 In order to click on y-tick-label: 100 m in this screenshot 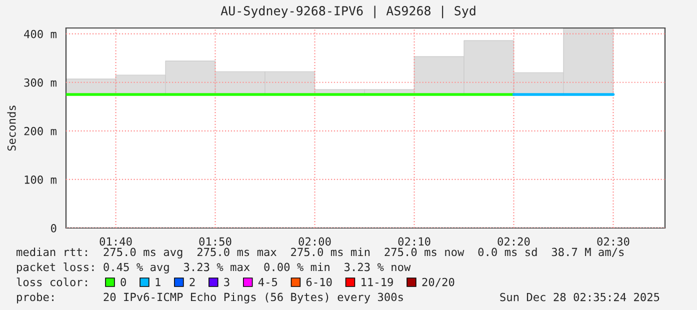, I will do `click(40, 179)`.